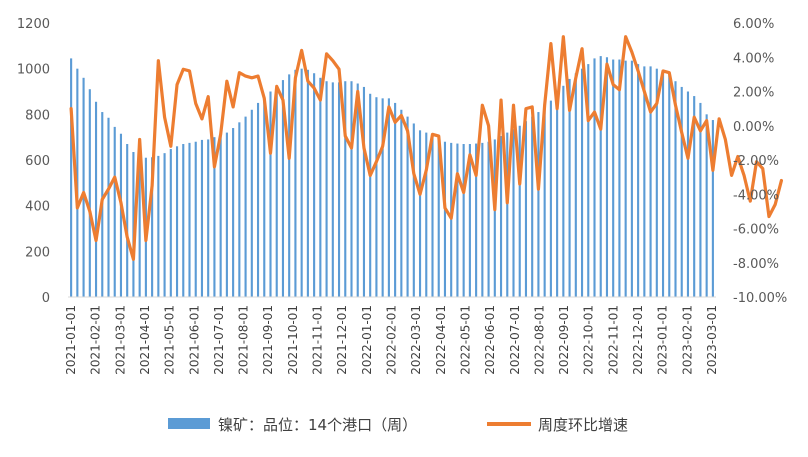  I want to click on y-right-tick-label: 4.00%, so click(753, 58).